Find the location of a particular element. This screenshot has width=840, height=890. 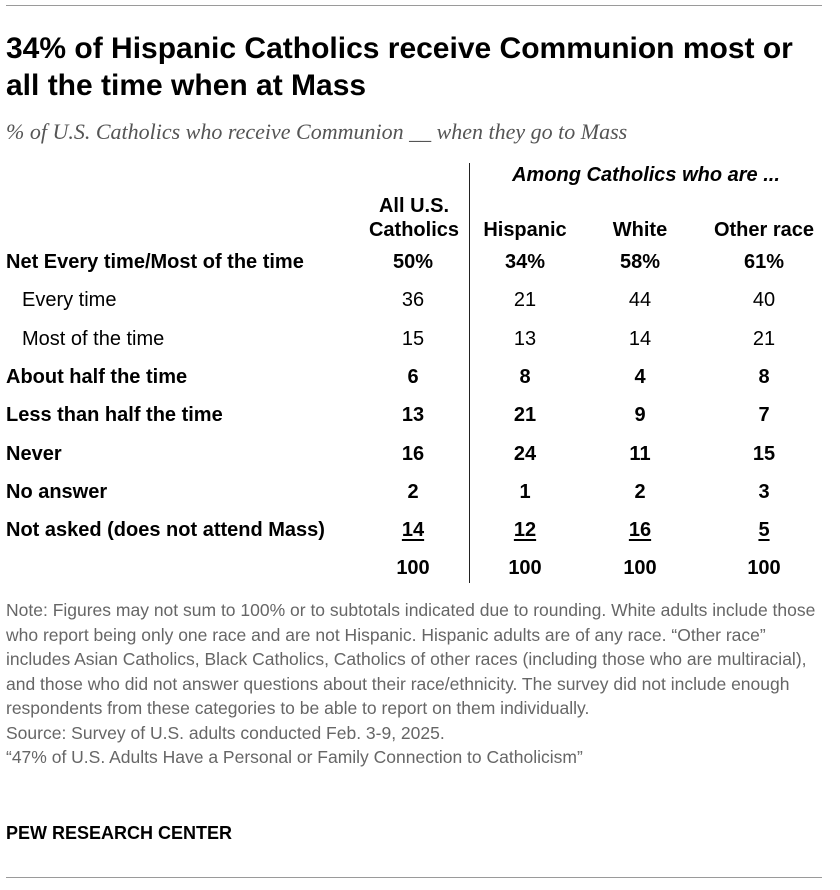

table-row: Most of the time 15 13 14 21 is located at coordinates (420, 339).